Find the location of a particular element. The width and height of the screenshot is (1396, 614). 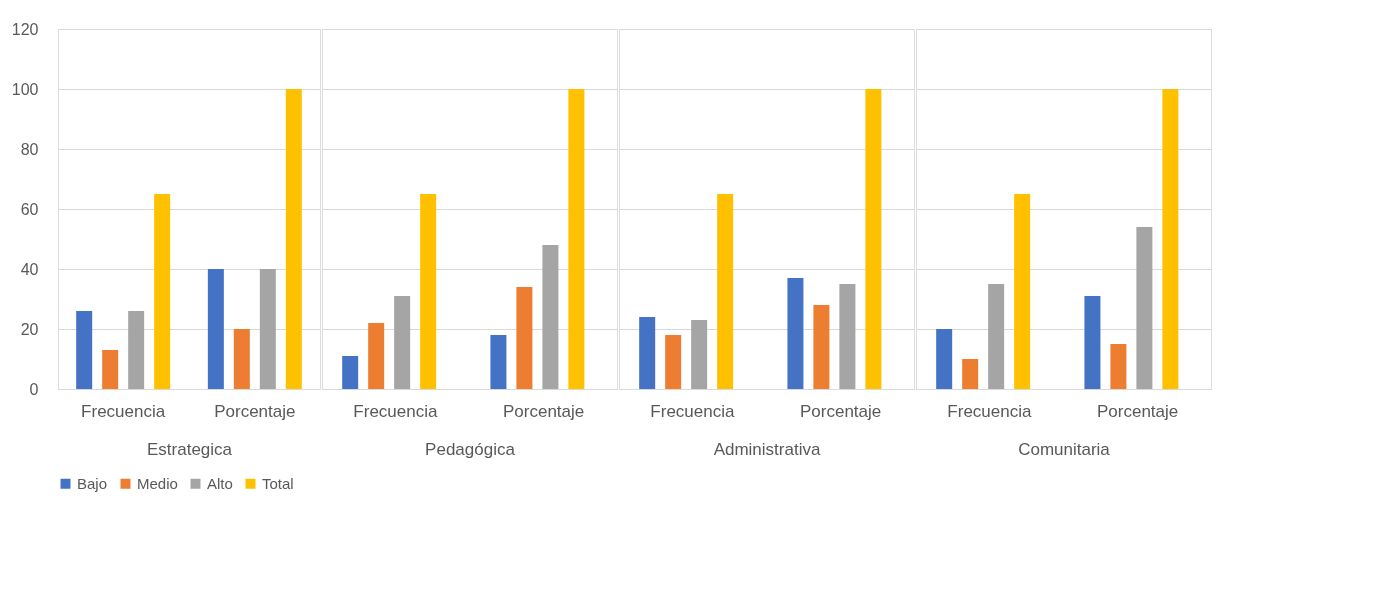

y-tick-label: 120 is located at coordinates (25, 29).